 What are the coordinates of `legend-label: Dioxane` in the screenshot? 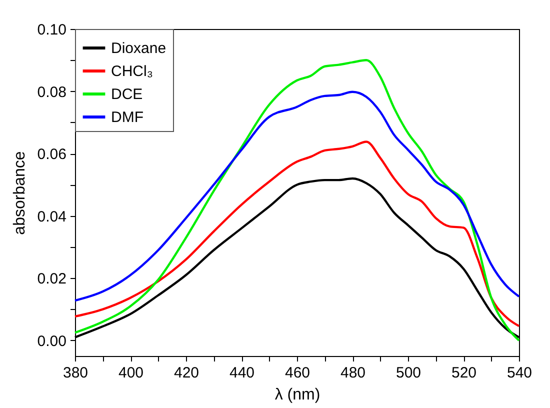 It's located at (138, 48).